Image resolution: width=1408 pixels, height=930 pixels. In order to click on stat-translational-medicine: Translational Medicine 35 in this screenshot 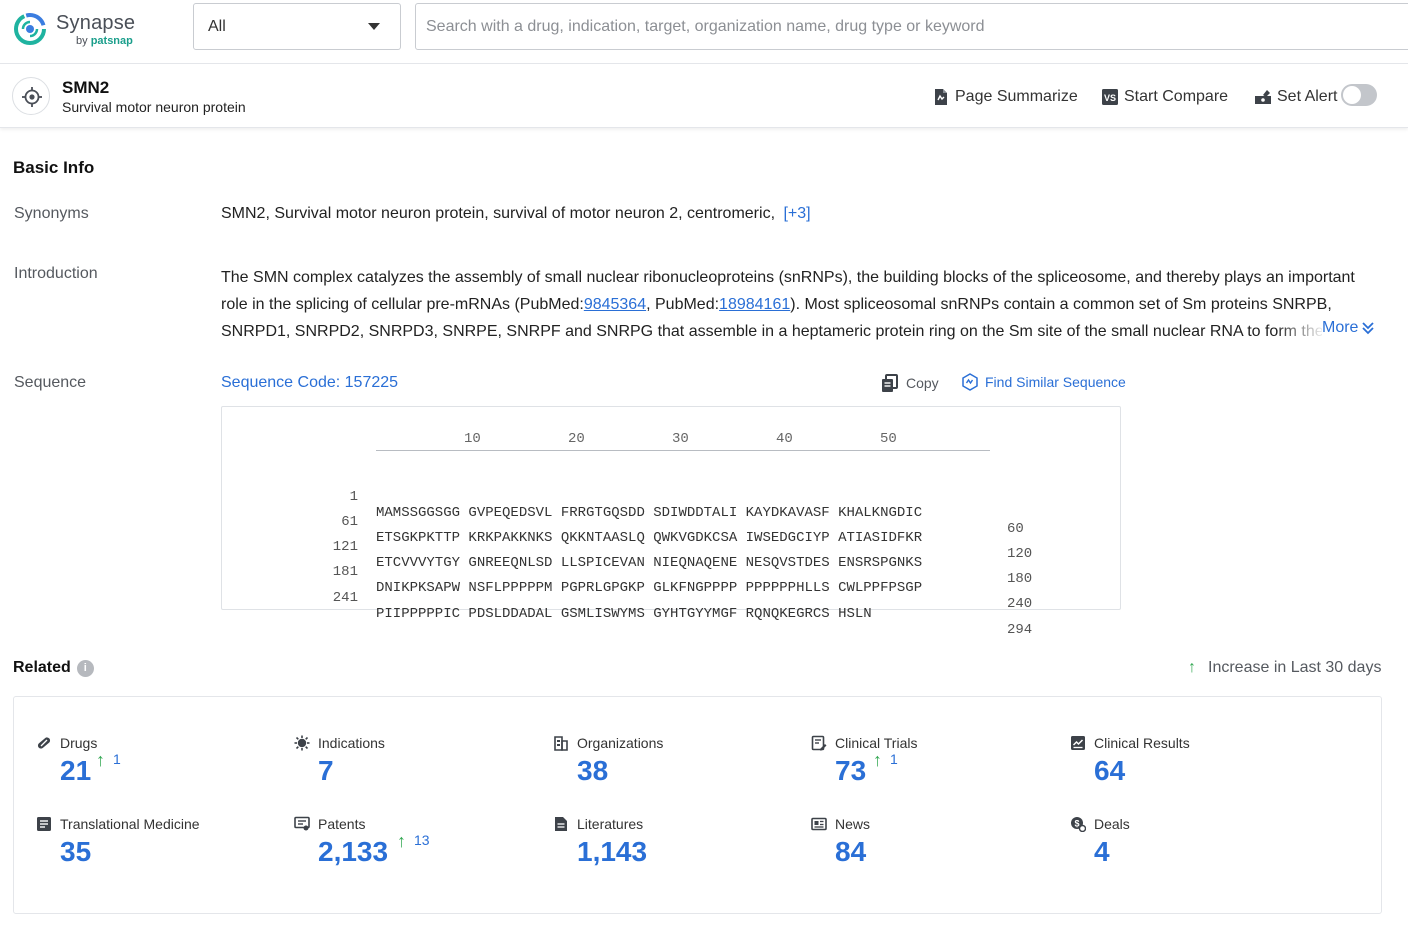, I will do `click(156, 851)`.